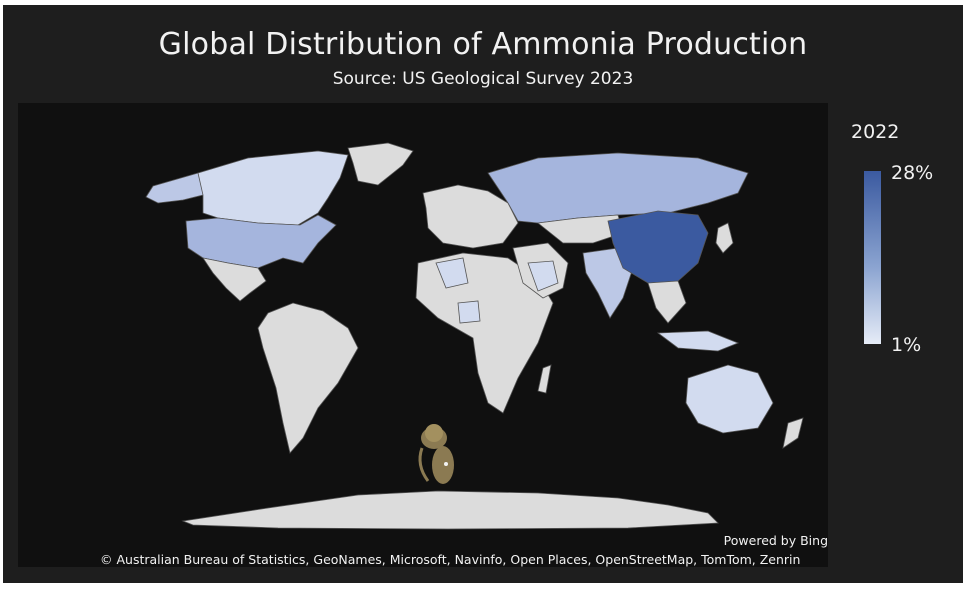 The image size is (966, 591). I want to click on country-nigeria, so click(469, 312).